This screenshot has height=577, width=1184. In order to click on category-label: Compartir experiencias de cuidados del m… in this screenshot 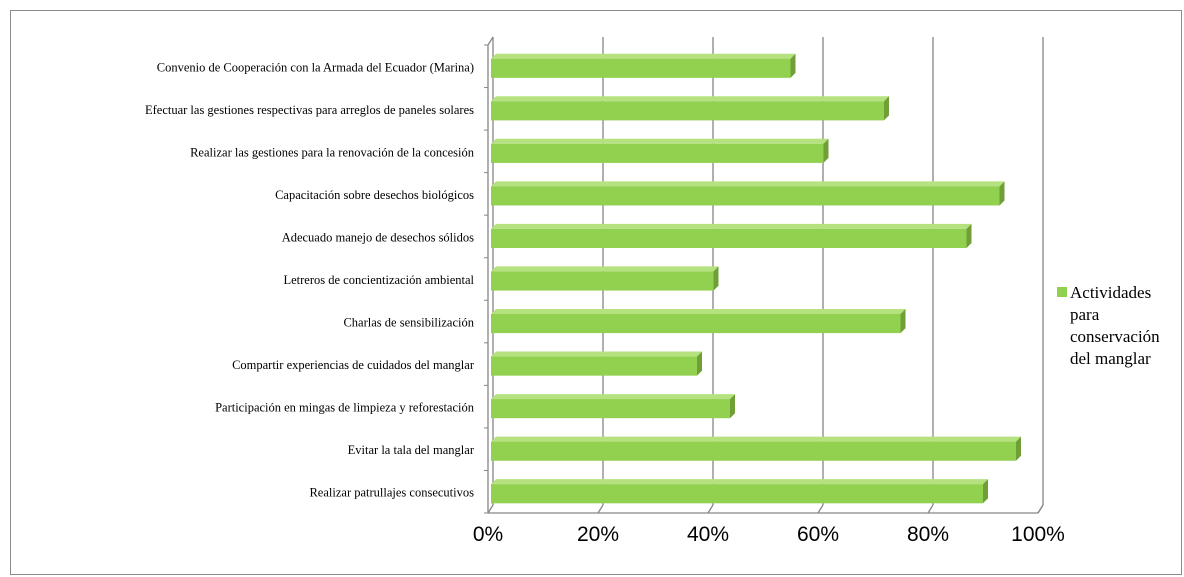, I will do `click(353, 365)`.